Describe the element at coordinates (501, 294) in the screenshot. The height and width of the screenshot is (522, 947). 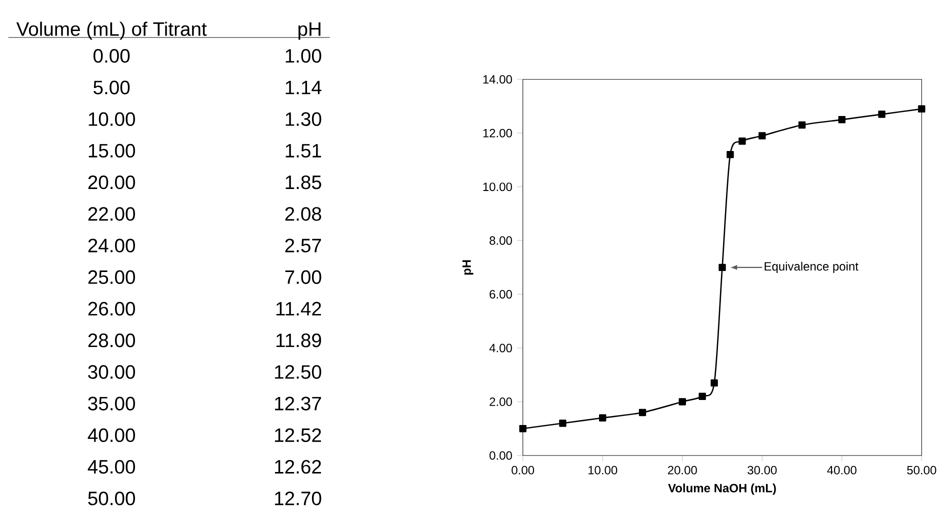
I see `y-tick-label: 6.00` at that location.